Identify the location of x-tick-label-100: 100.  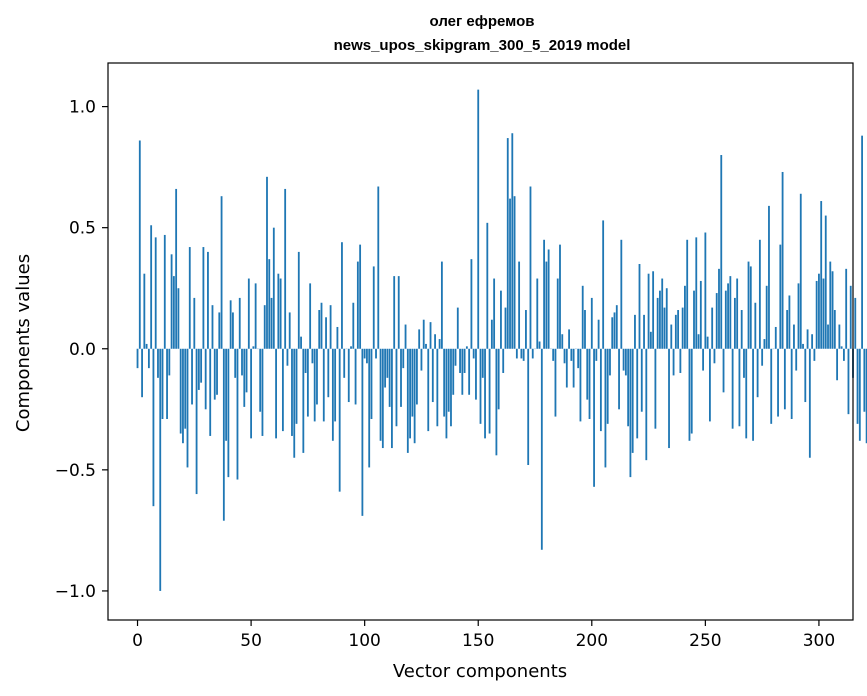
(364, 641).